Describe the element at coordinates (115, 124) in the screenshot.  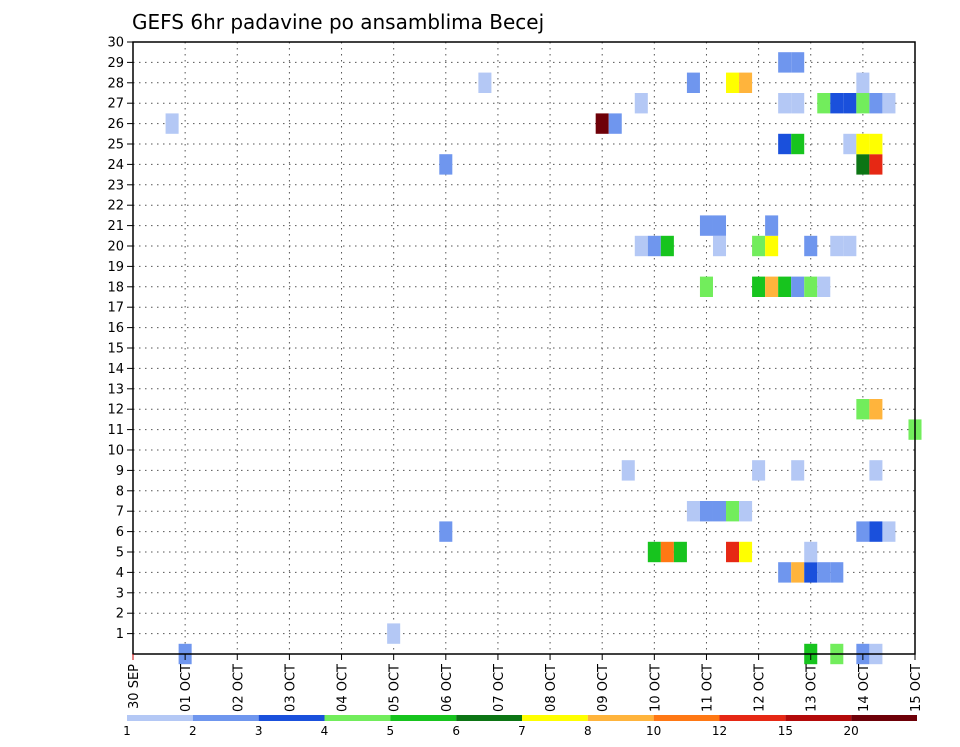
I see `y-tick-label: 26` at that location.